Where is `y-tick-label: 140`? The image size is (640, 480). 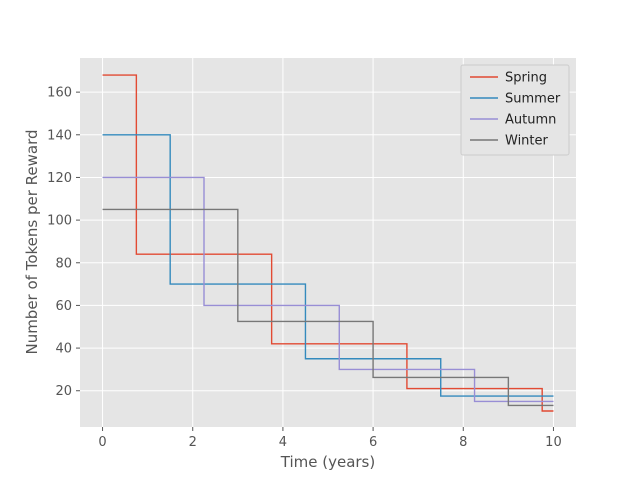 y-tick-label: 140 is located at coordinates (59, 135).